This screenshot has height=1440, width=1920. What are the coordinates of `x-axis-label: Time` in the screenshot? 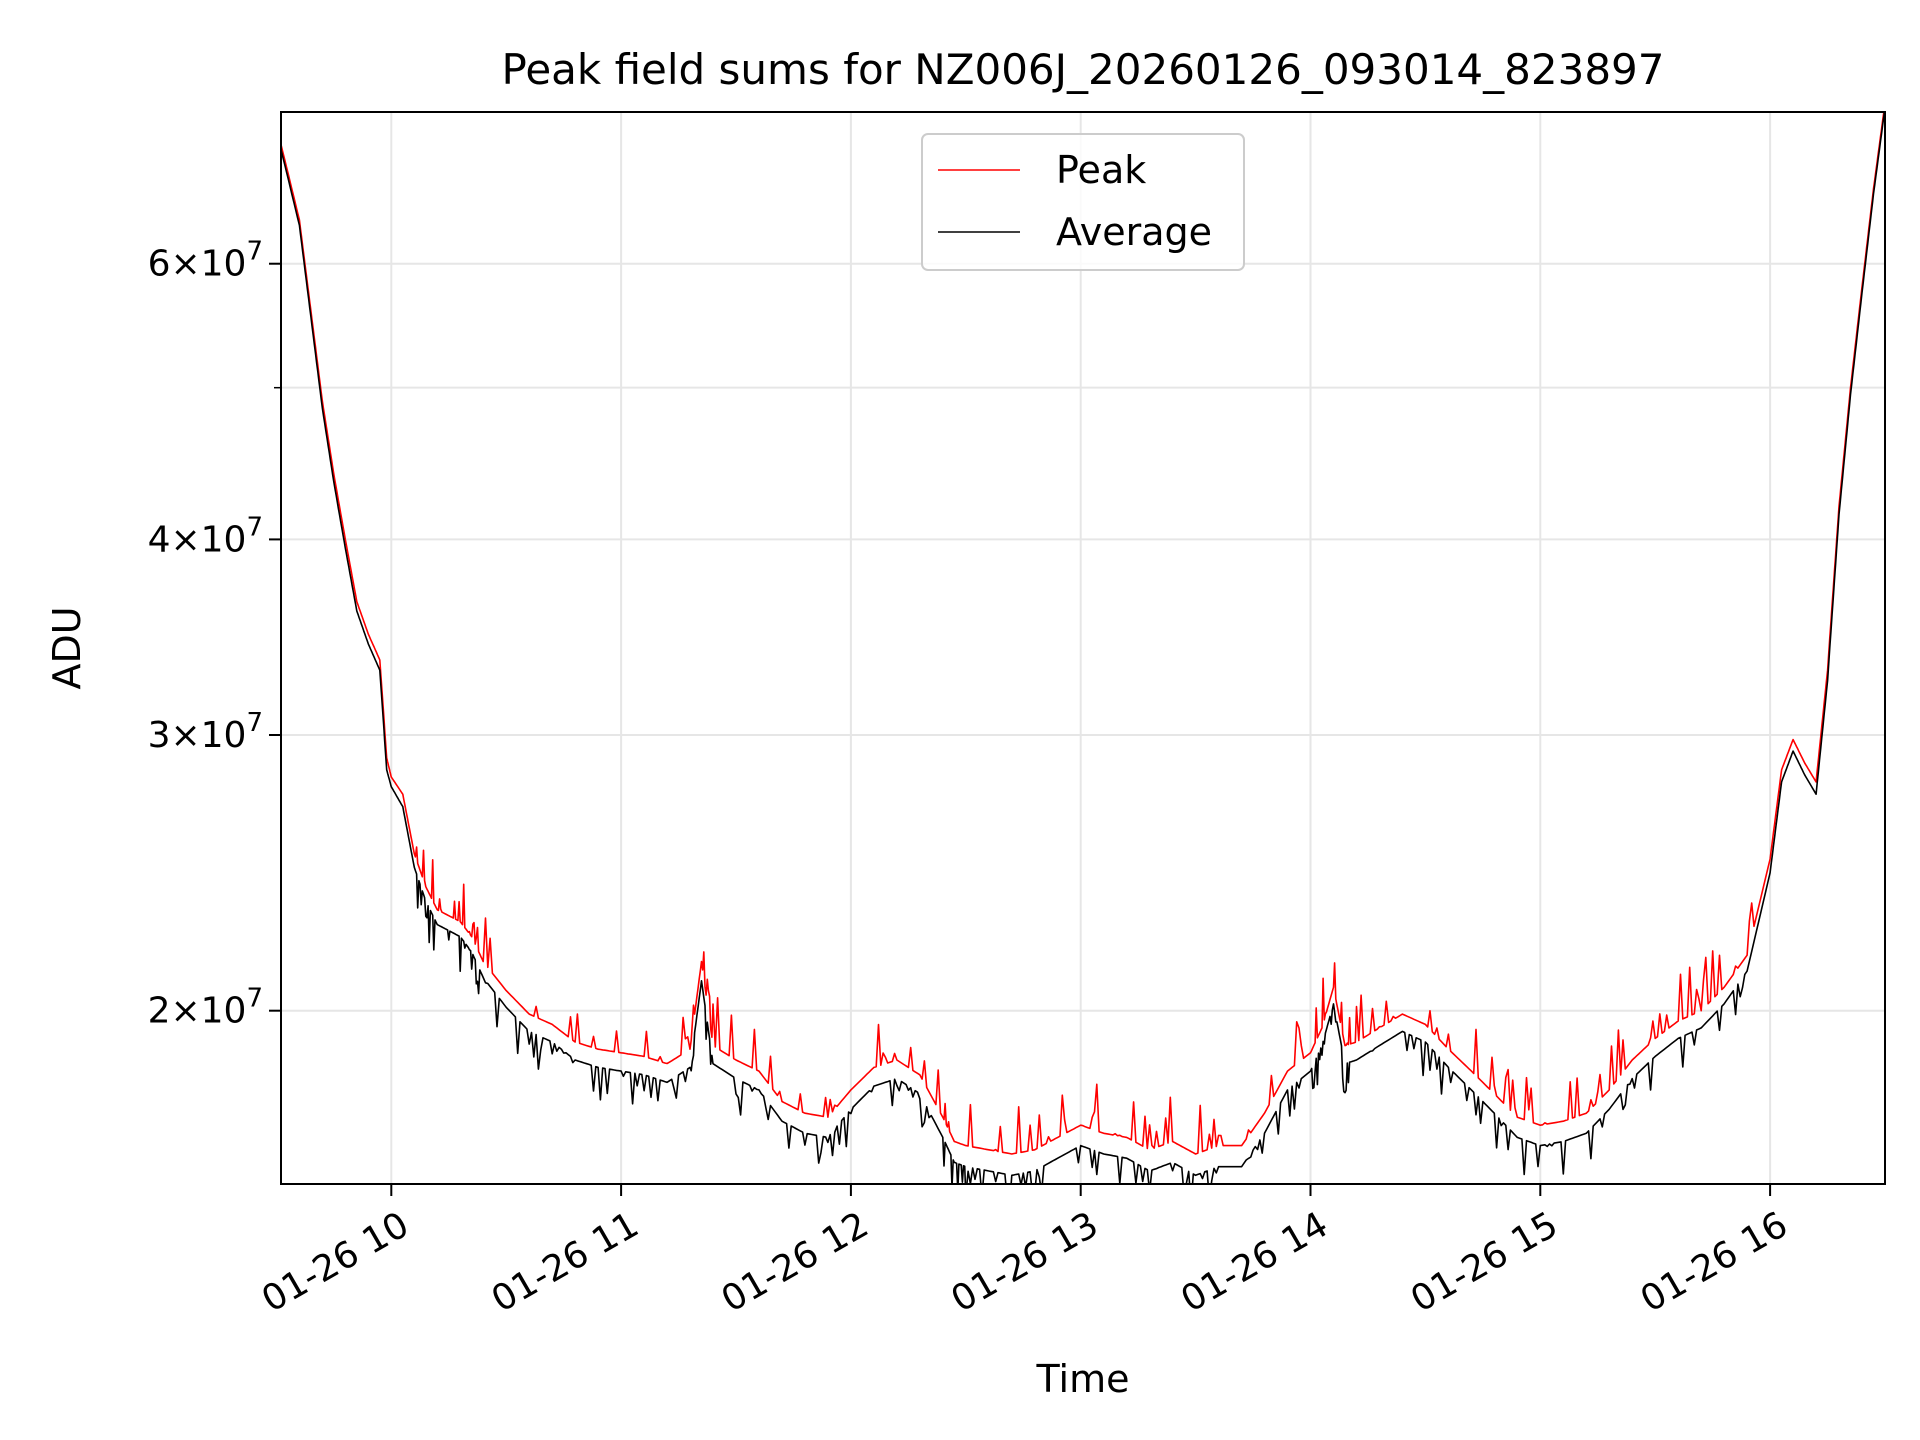 It's located at (1083, 1379).